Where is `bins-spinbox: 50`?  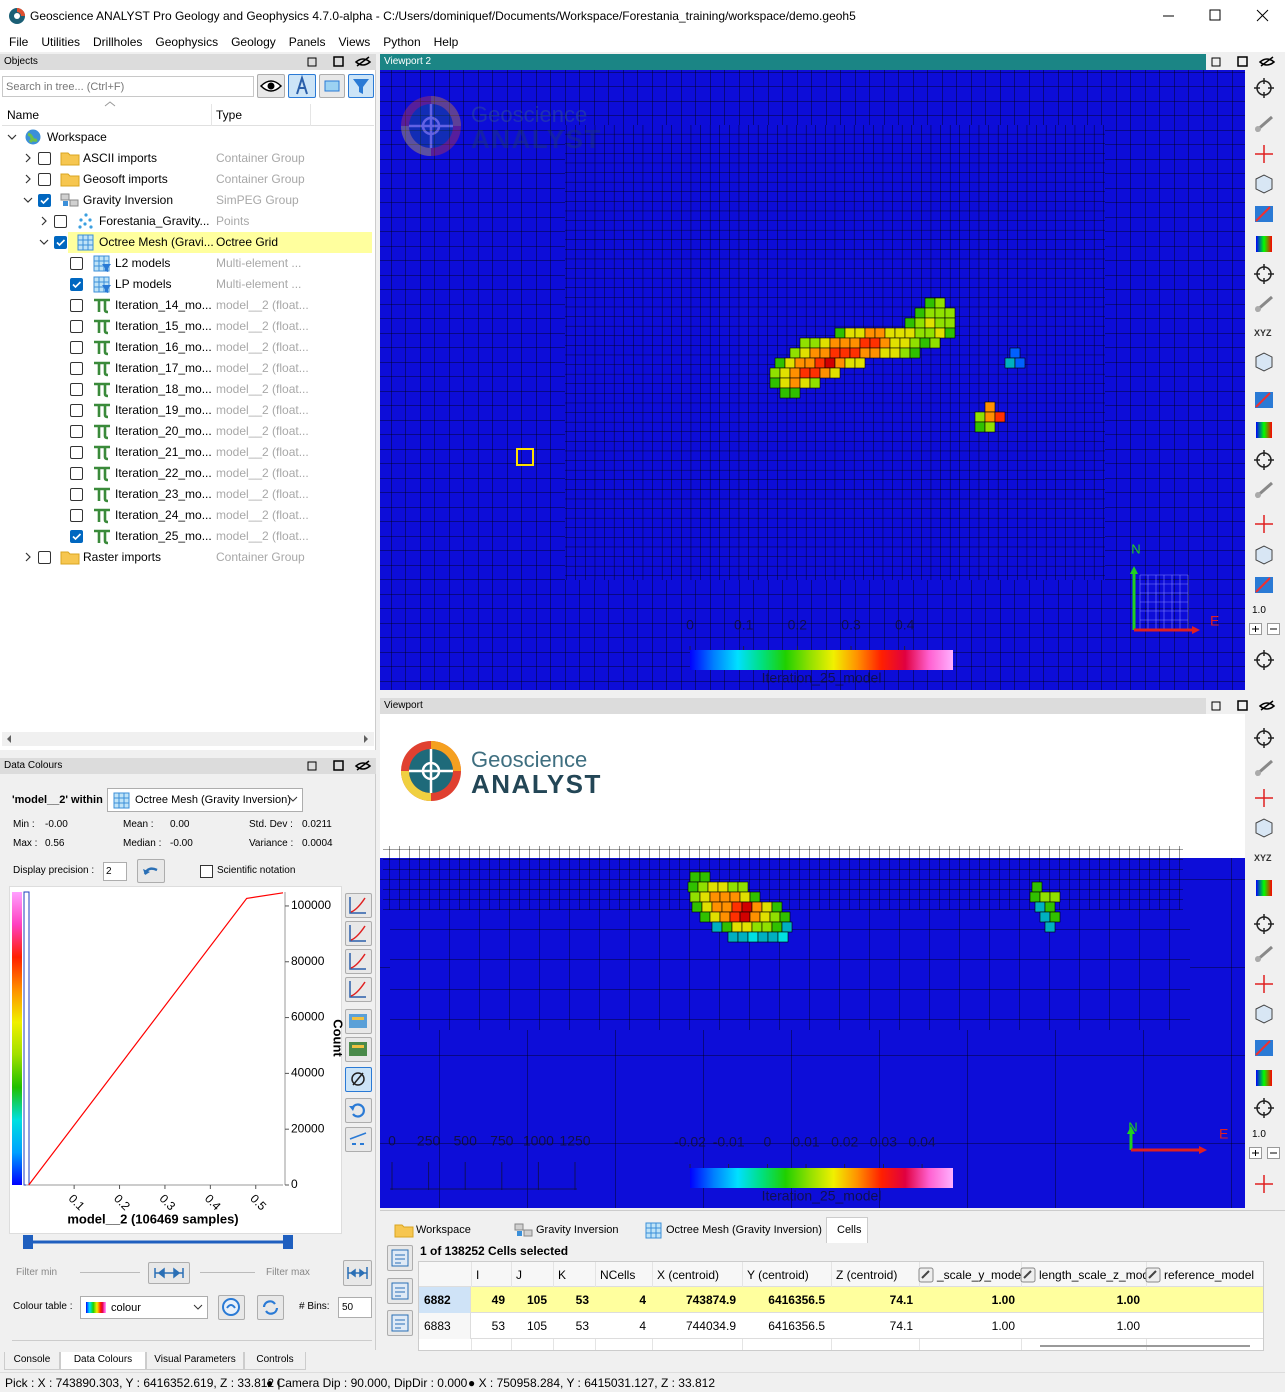
bins-spinbox: 50 is located at coordinates (355, 1307).